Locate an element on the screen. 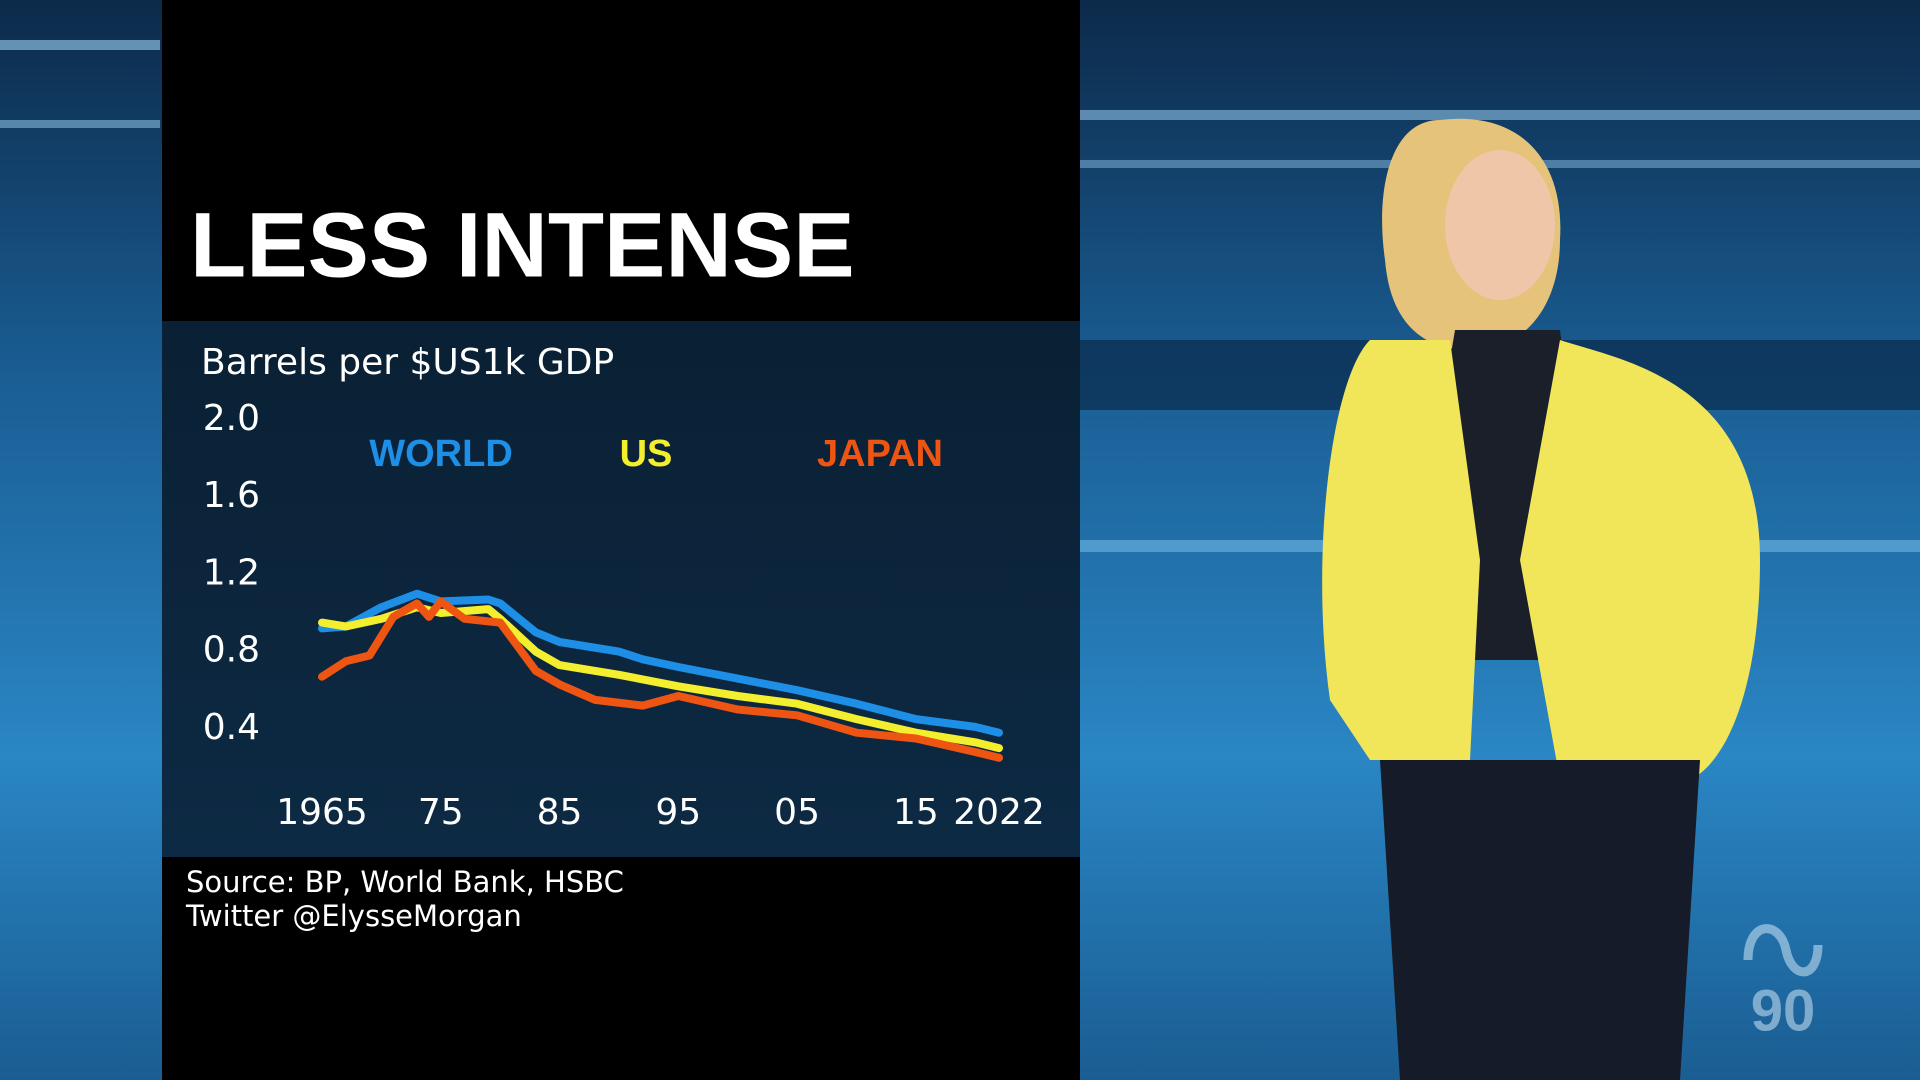  y-tick-label: 1.6 is located at coordinates (231, 495).